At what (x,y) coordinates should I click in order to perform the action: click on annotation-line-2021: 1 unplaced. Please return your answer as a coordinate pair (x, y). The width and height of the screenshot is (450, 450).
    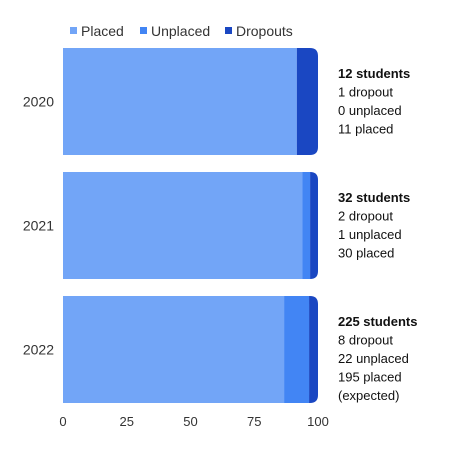
    Looking at the image, I should click on (370, 234).